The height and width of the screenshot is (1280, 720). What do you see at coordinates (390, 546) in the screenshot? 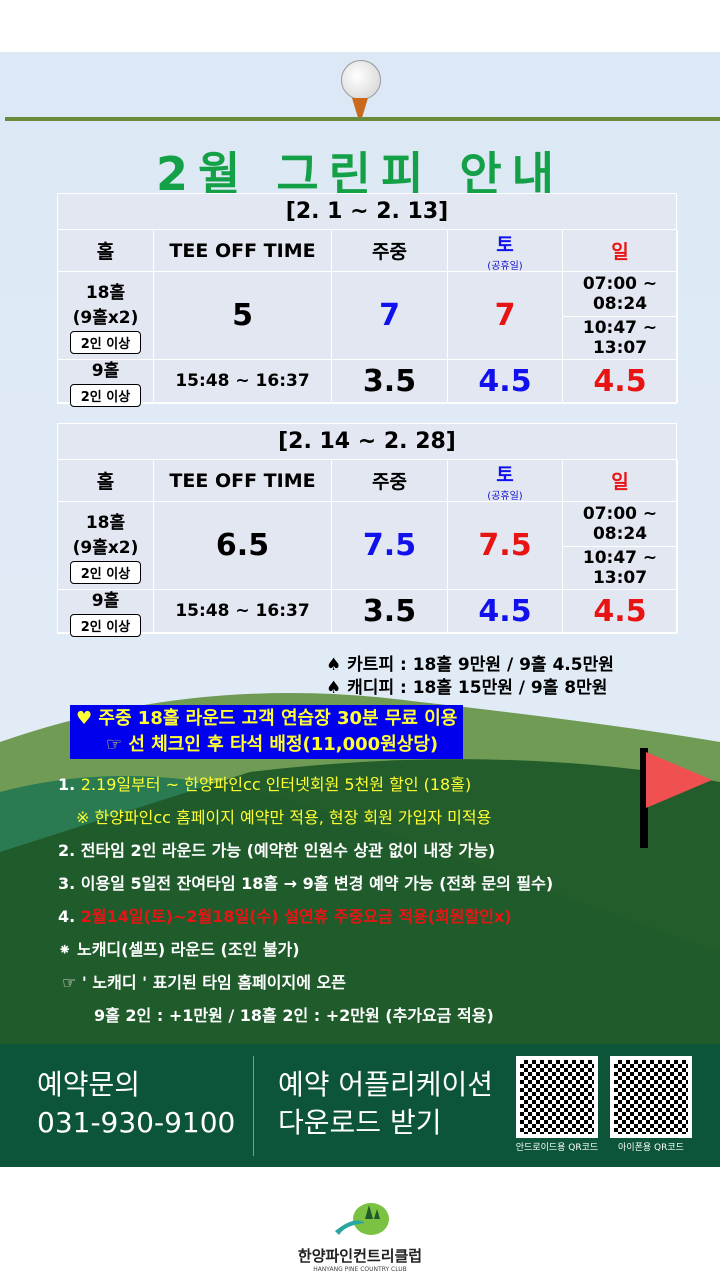
I see `price-sat-18: 7.5` at bounding box center [390, 546].